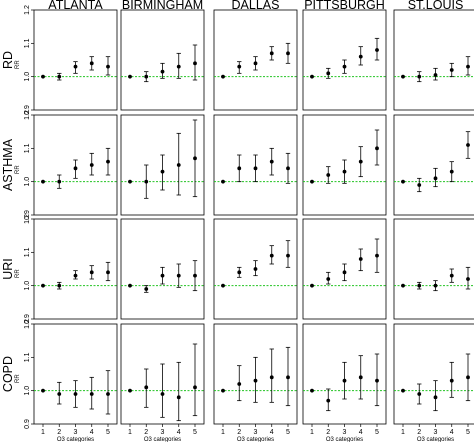 The height and width of the screenshot is (442, 474). I want to click on row-label-rd: RD, so click(8, 60).